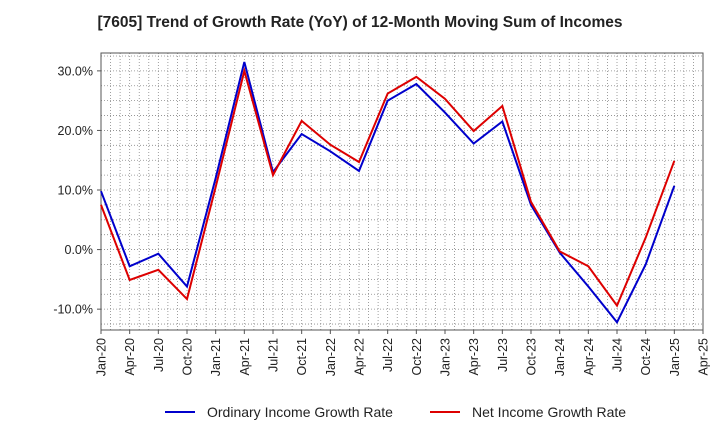 The width and height of the screenshot is (720, 440). I want to click on legend-swatch-net, so click(445, 412).